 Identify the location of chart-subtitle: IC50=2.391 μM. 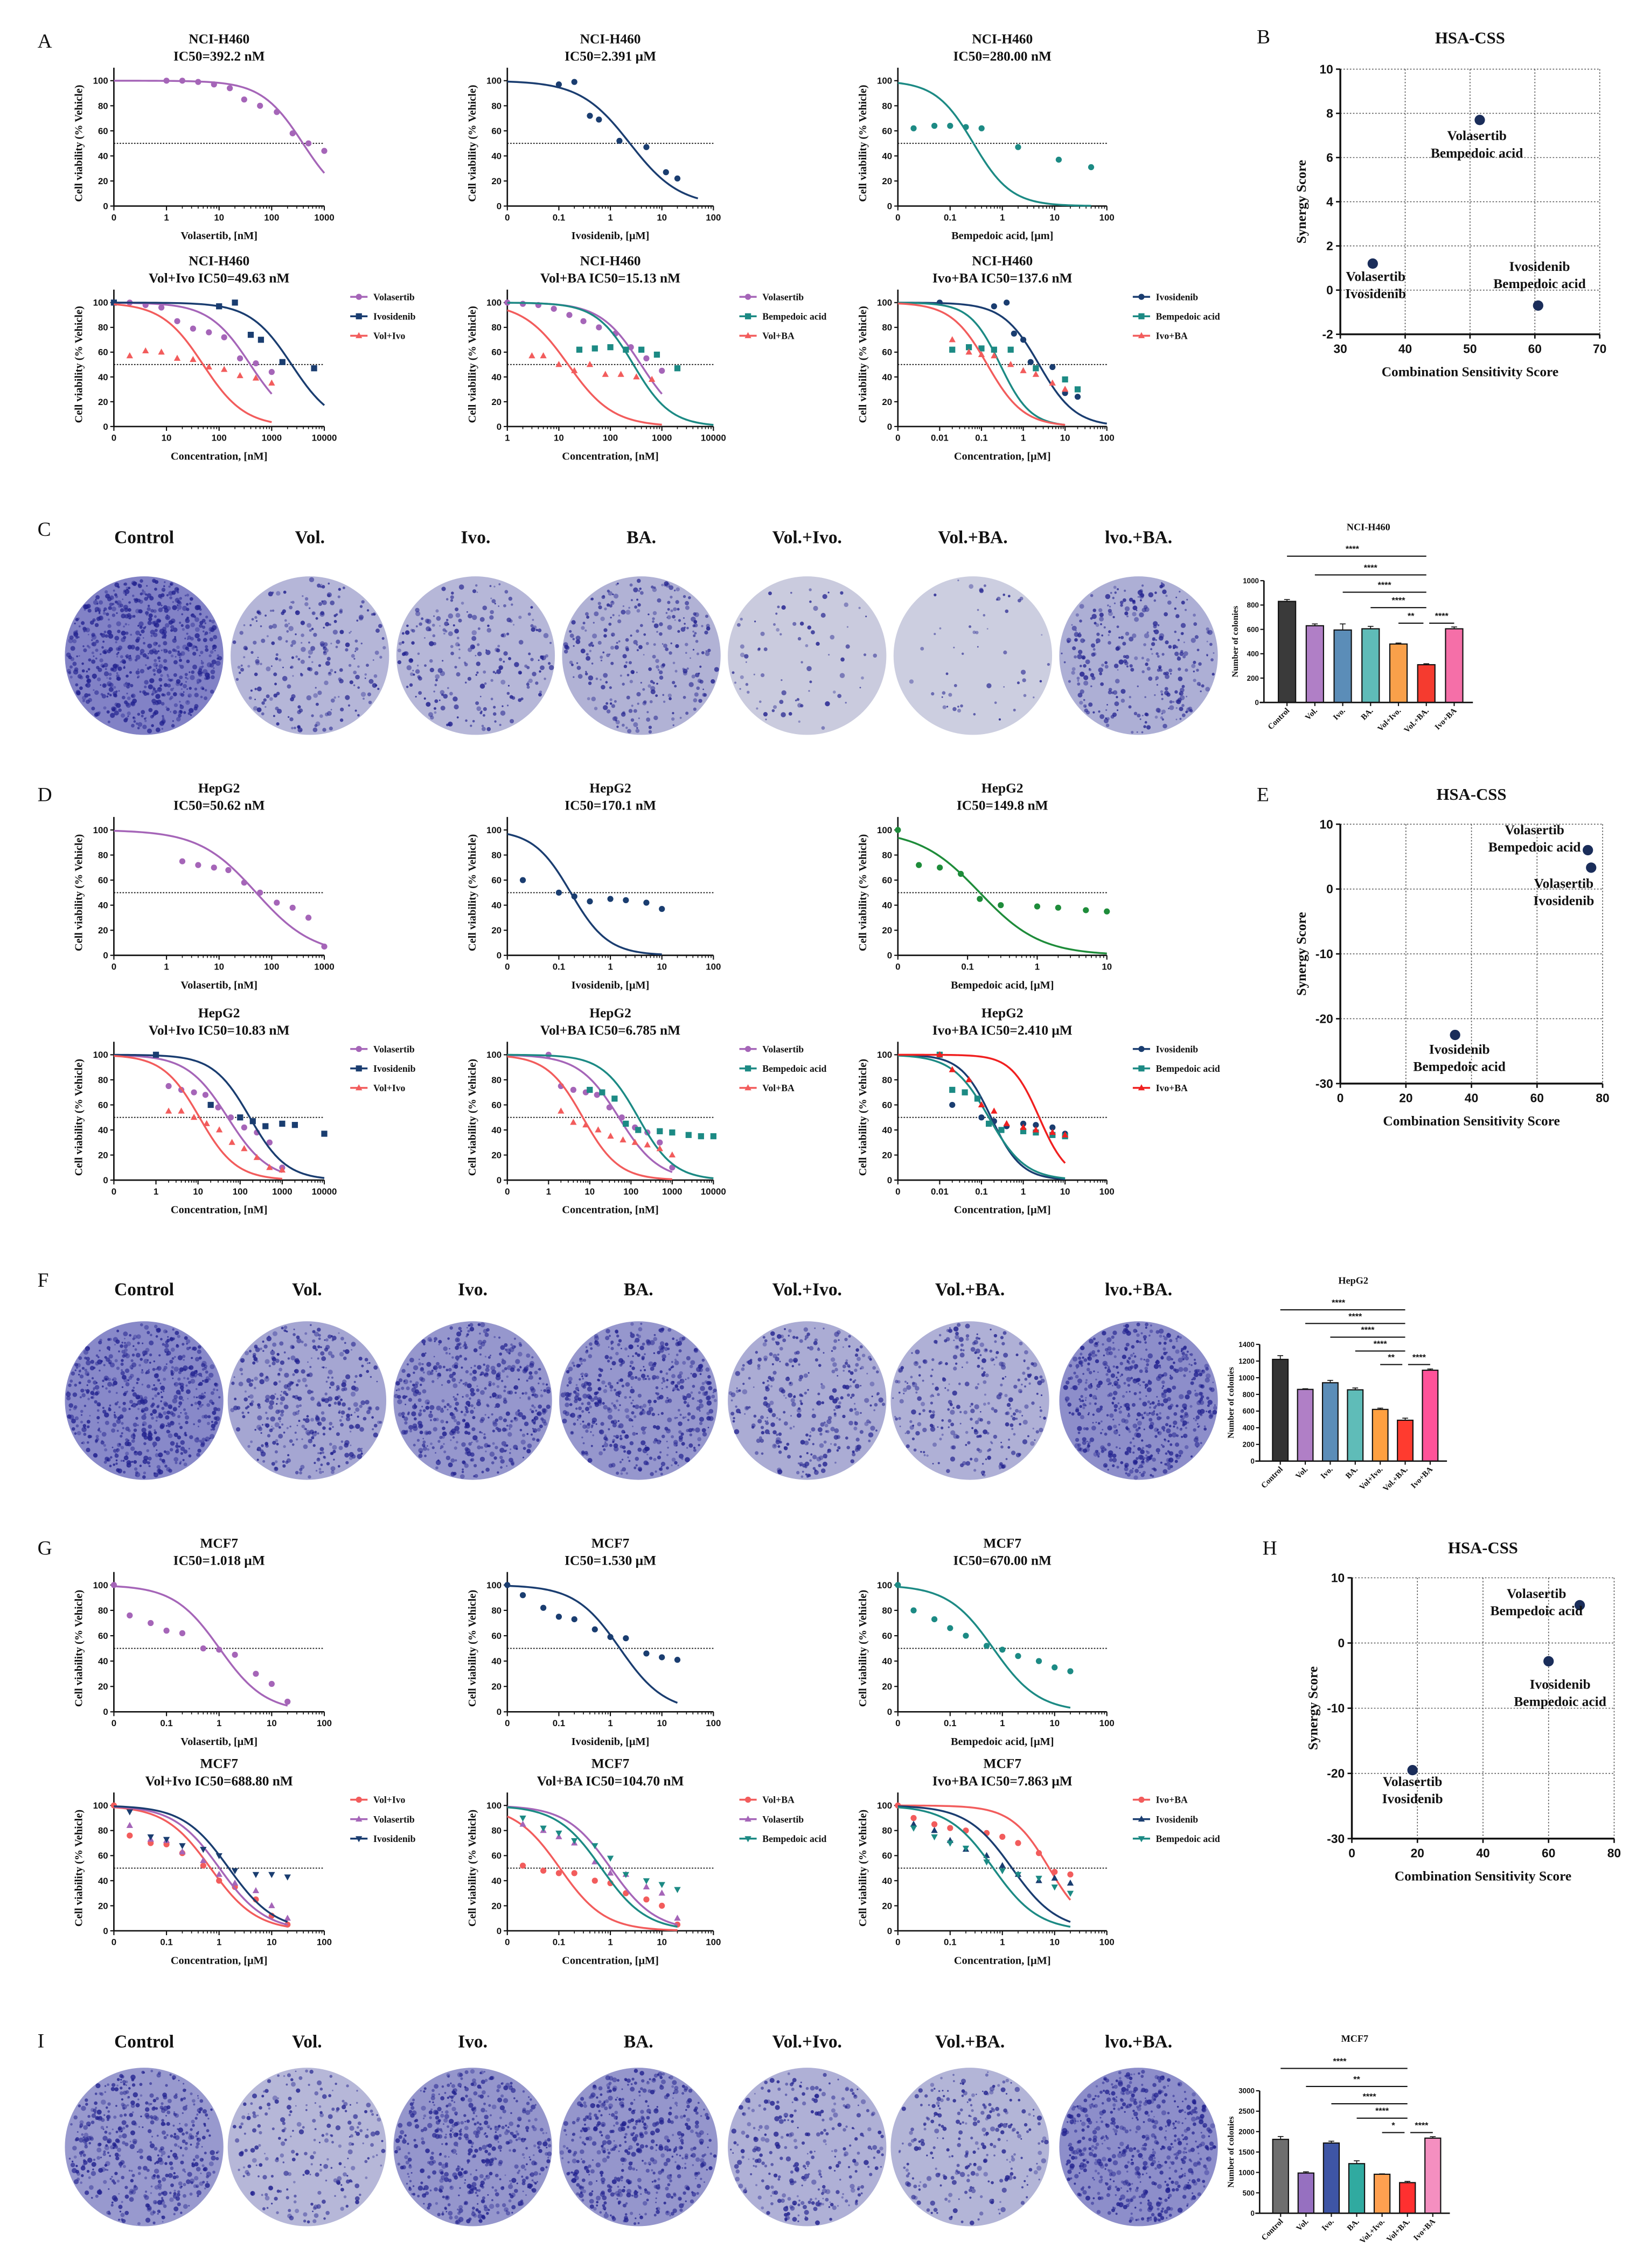
(610, 56).